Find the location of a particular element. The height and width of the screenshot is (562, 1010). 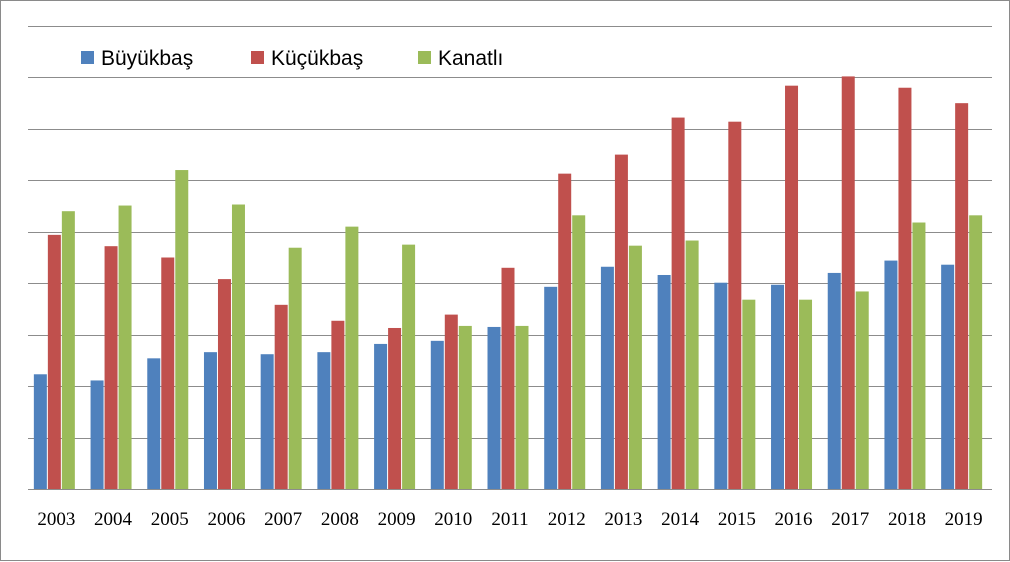

bar-kanatli-2011 is located at coordinates (522, 407).